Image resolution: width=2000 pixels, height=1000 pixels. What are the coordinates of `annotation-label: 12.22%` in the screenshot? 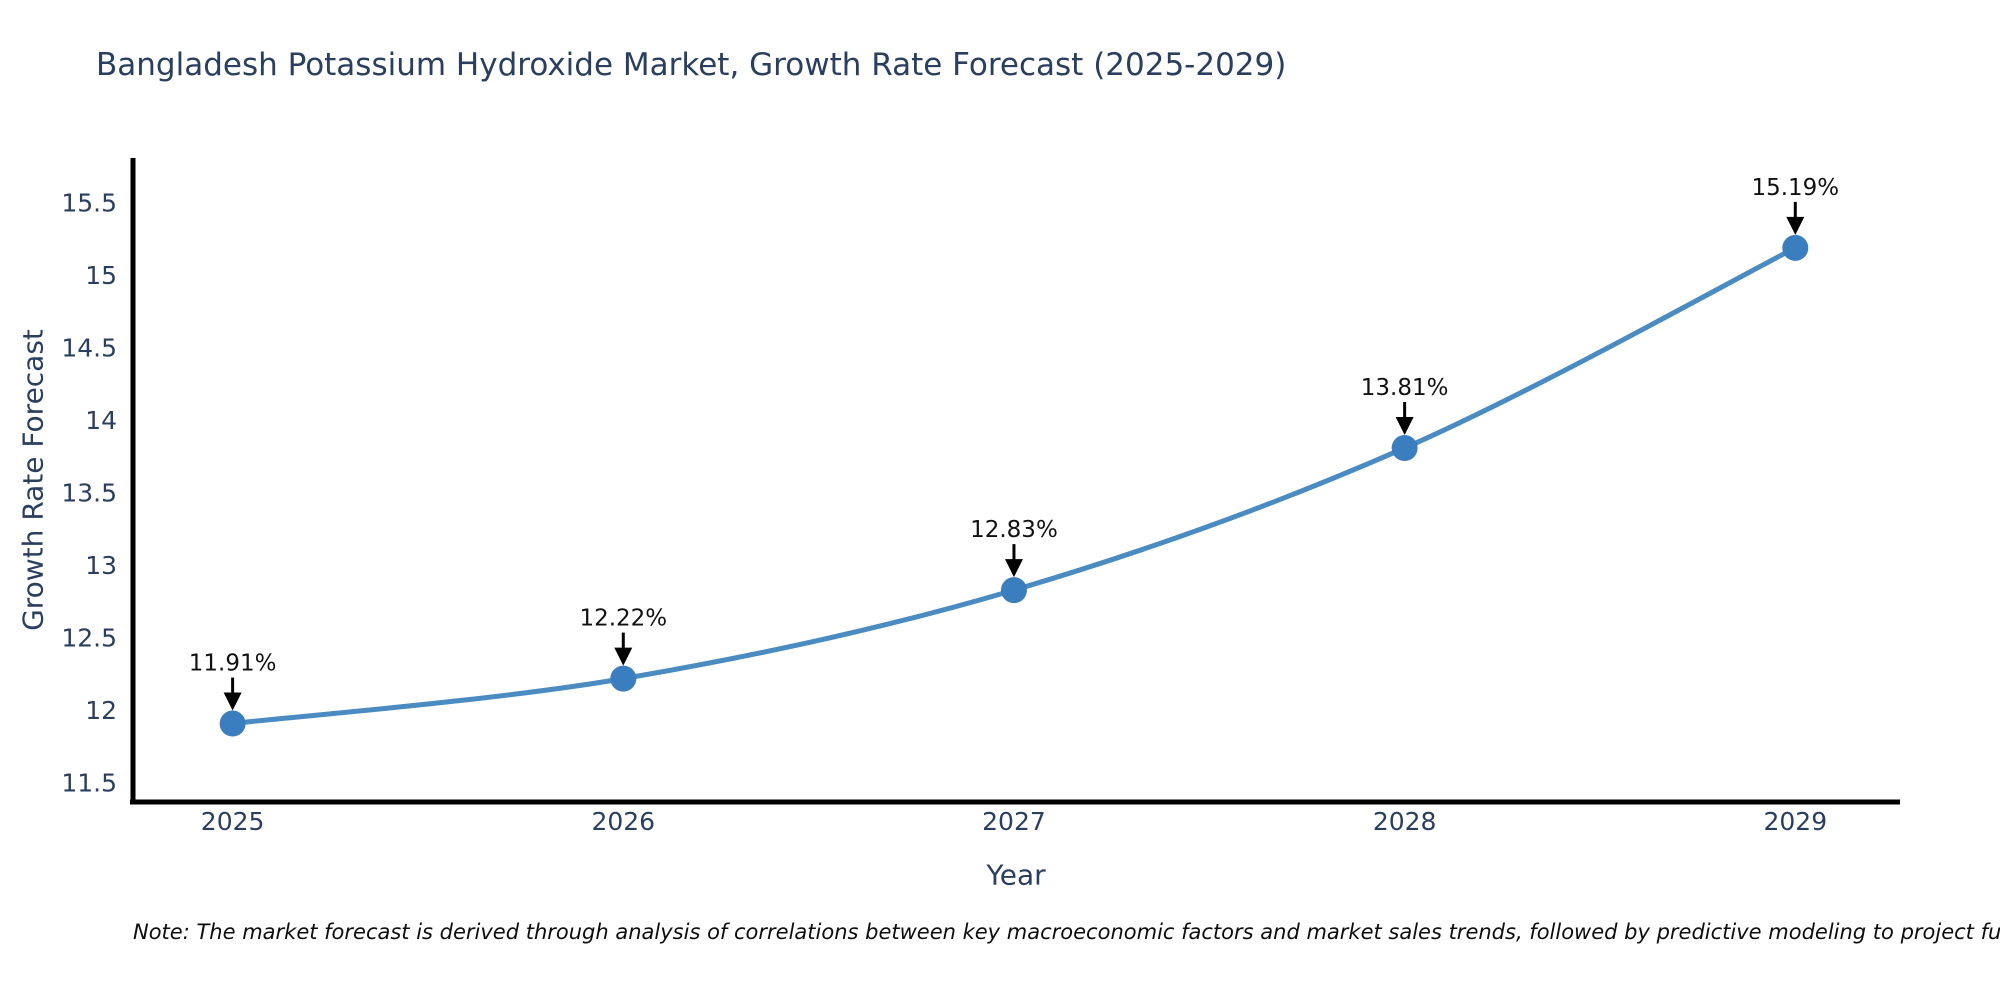 It's located at (623, 619).